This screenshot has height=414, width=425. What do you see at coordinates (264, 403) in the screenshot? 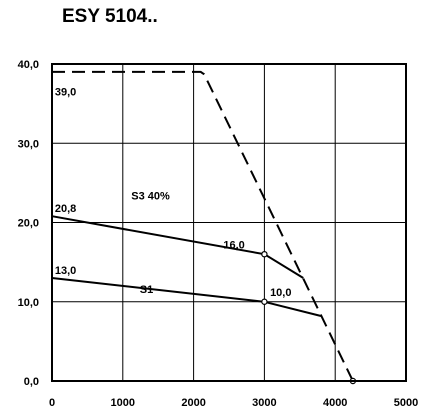
I see `x-tick-label: 3000` at bounding box center [264, 403].